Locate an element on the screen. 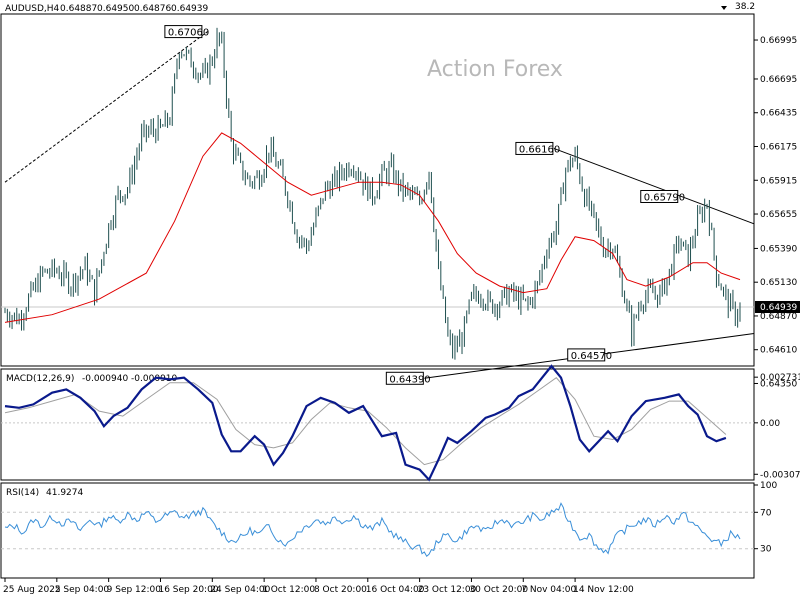 This screenshot has height=600, width=800. time-tick-label: 16 Oct 04:00 is located at coordinates (395, 590).